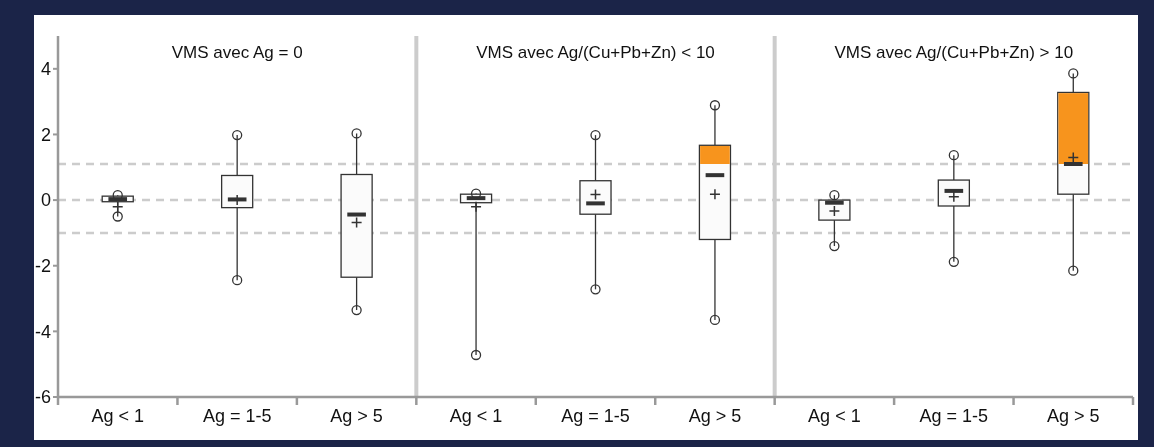 This screenshot has height=447, width=1154. Describe the element at coordinates (42, 266) in the screenshot. I see `y-tick-label: -2` at that location.